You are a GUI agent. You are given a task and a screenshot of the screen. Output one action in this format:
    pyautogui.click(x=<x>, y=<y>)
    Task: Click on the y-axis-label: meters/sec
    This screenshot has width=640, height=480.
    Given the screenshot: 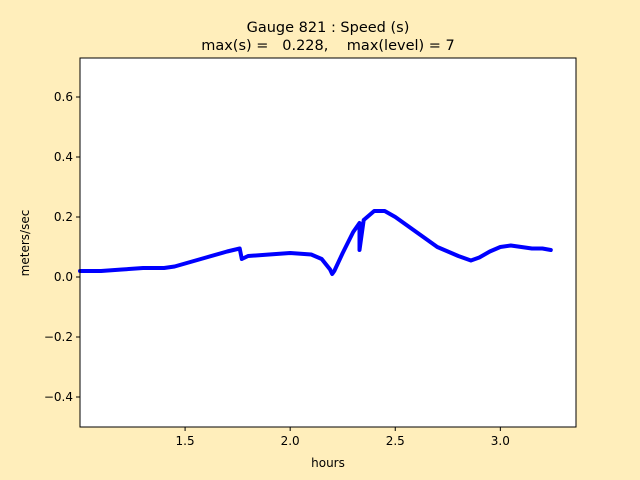 What is the action you would take?
    pyautogui.click(x=25, y=243)
    